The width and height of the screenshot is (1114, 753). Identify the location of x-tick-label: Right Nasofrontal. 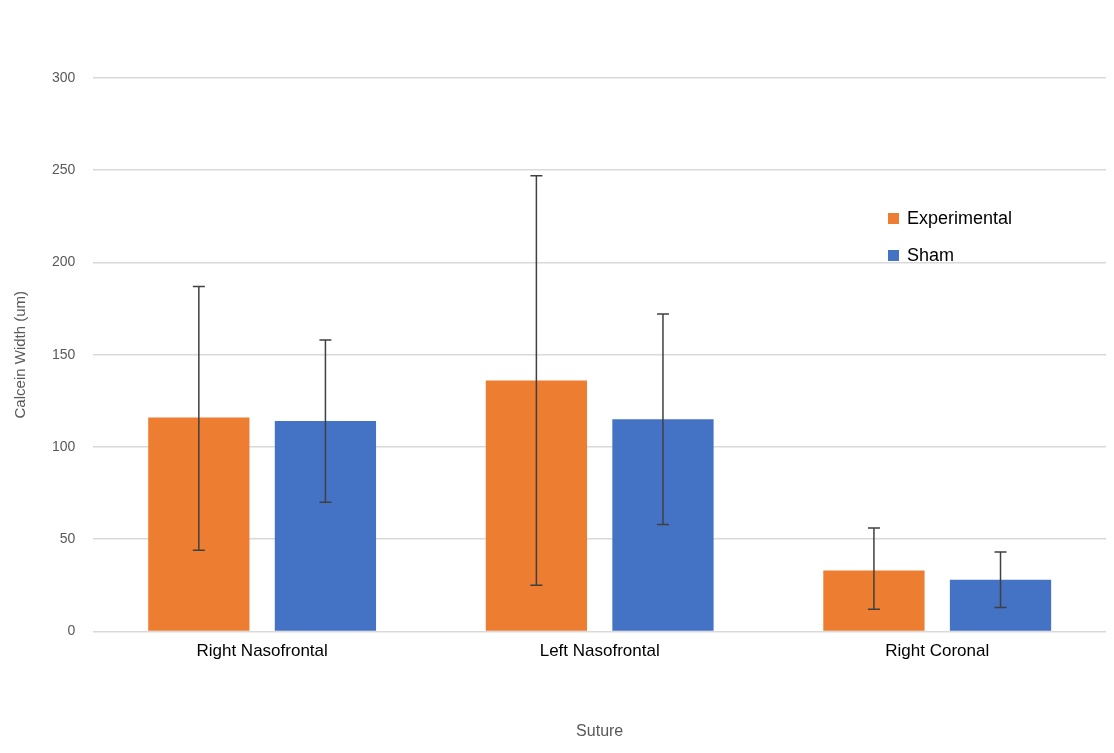
(262, 651).